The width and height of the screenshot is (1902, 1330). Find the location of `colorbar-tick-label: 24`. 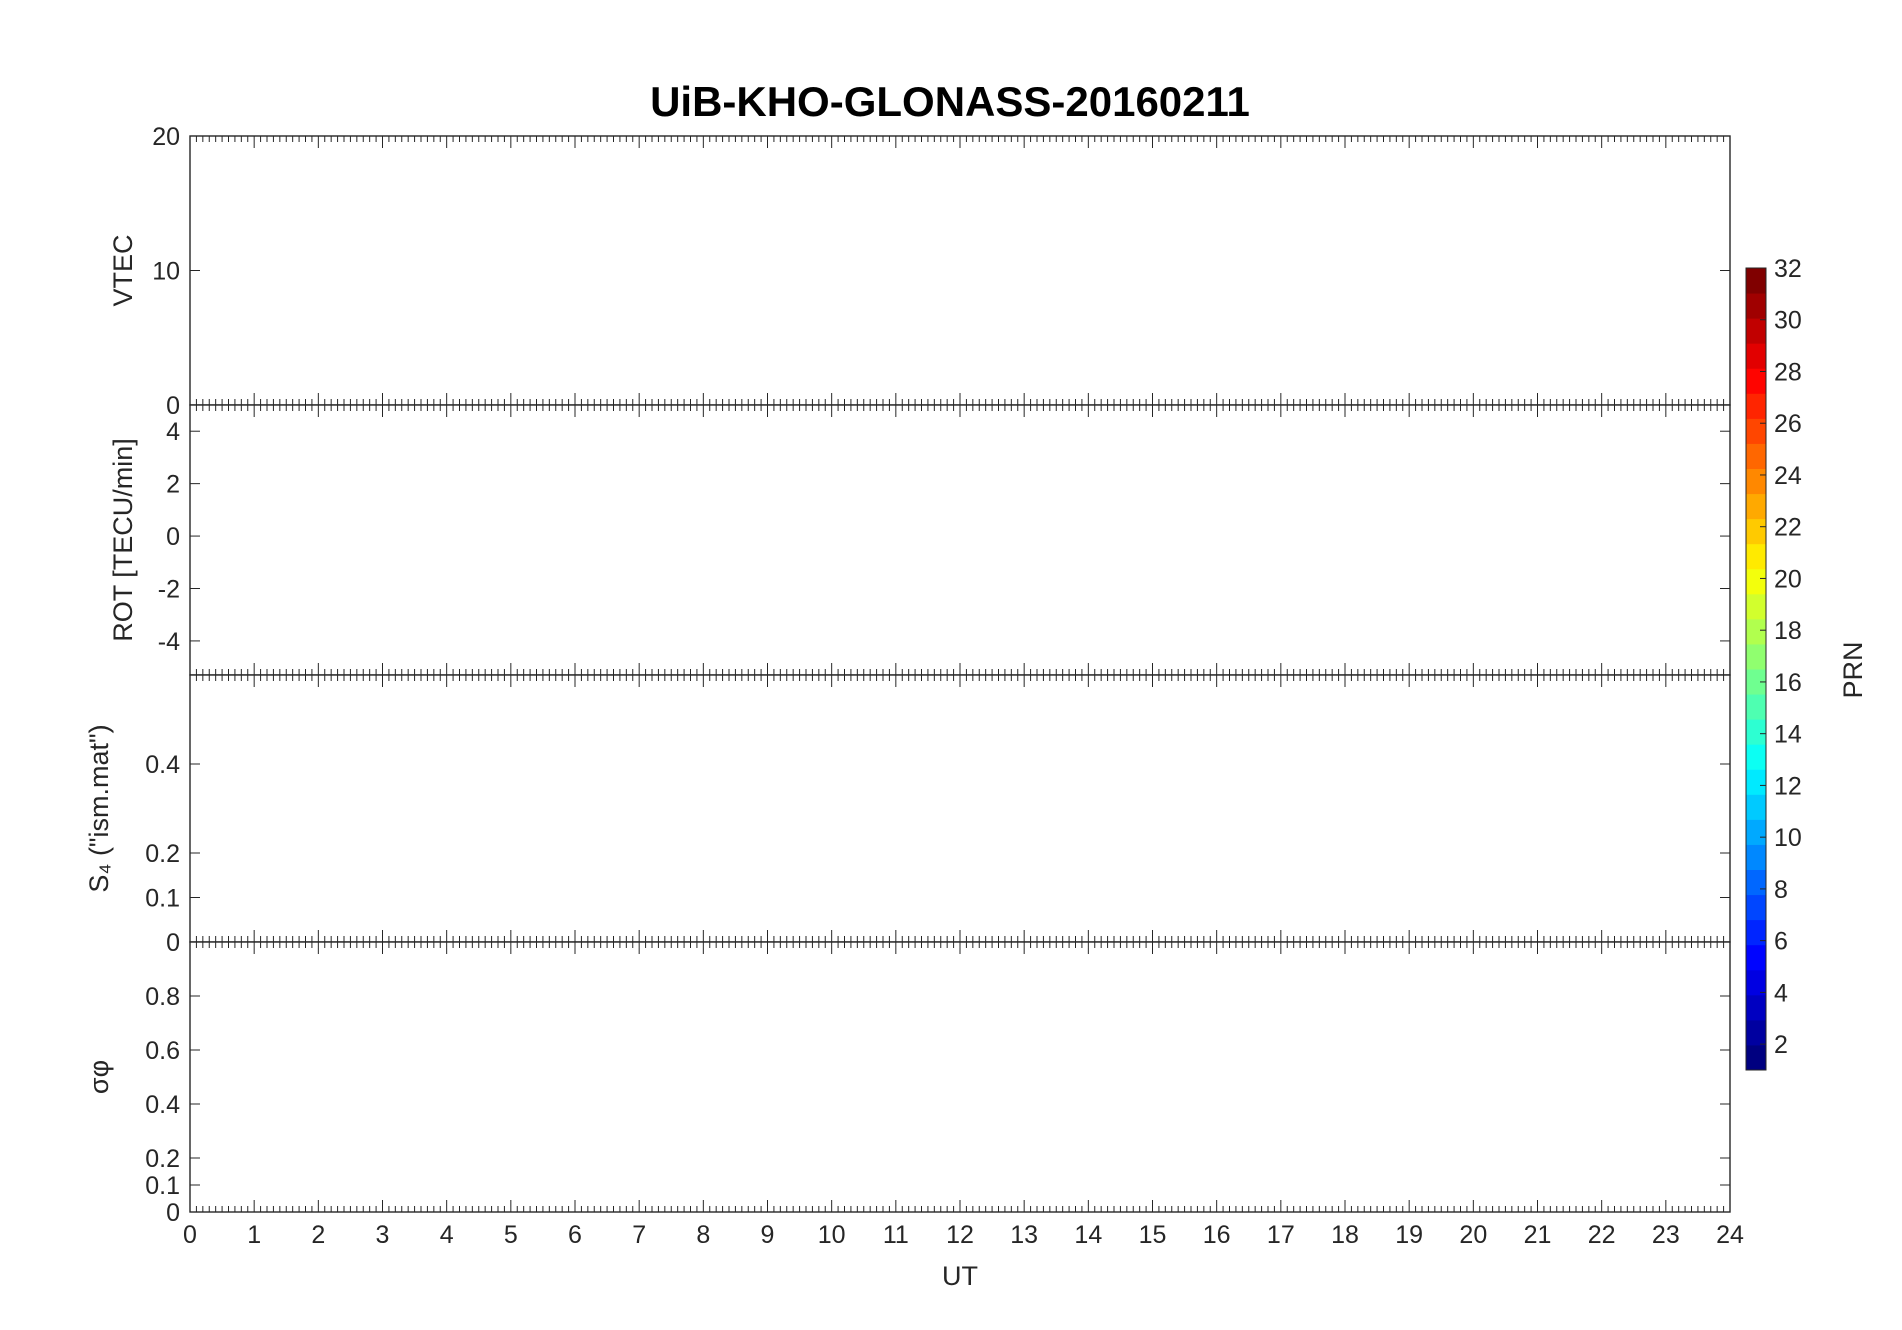

colorbar-tick-label: 24 is located at coordinates (1788, 476).